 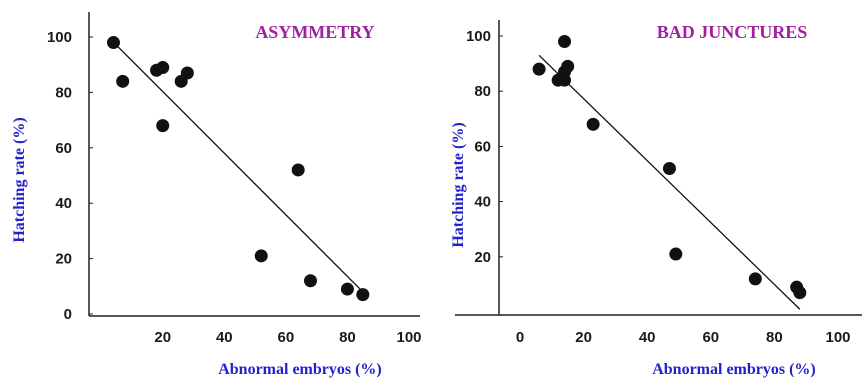 What do you see at coordinates (683, 337) in the screenshot?
I see `x-tick-labels: 0 20 40 60 80 100` at bounding box center [683, 337].